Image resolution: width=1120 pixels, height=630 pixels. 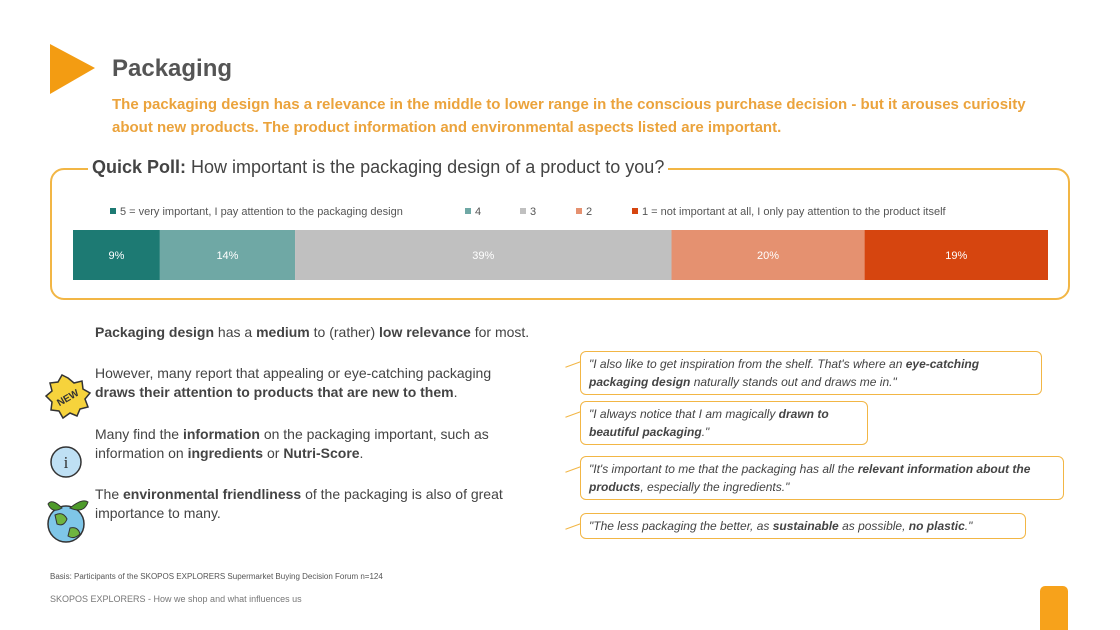 I want to click on text-run: no plastic, so click(x=936, y=526).